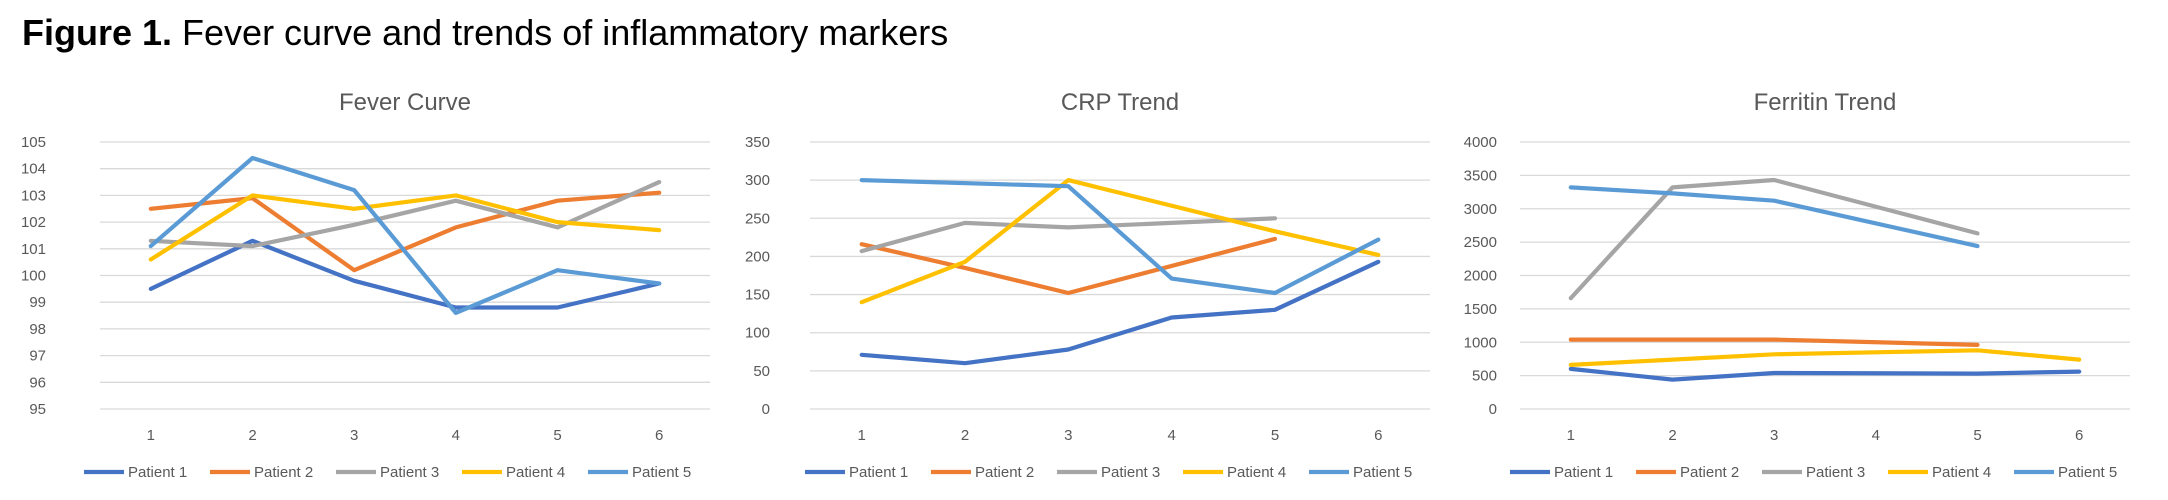 The height and width of the screenshot is (500, 2168). Describe the element at coordinates (37, 382) in the screenshot. I see `y-tick-label: 96` at that location.